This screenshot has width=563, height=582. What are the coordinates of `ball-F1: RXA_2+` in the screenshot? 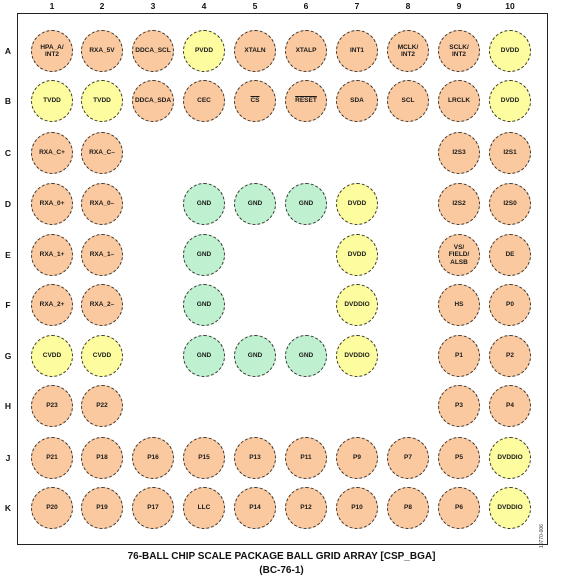 It's located at (52, 305).